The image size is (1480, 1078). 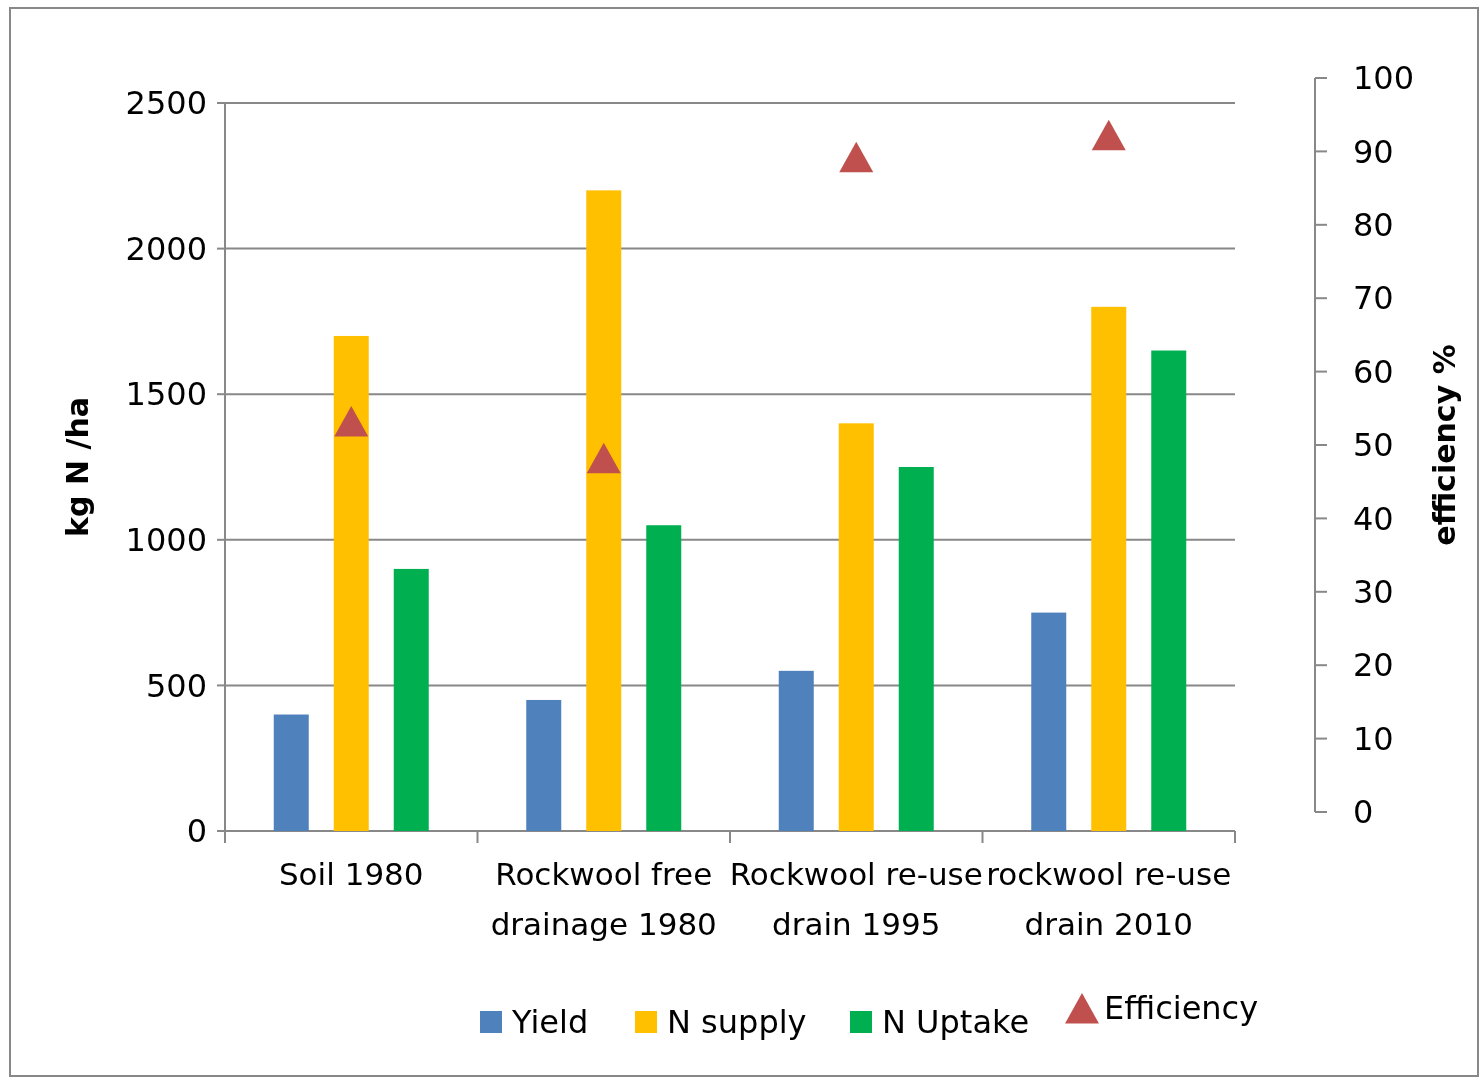 I want to click on y2-tick-label: 40, so click(x=1373, y=518).